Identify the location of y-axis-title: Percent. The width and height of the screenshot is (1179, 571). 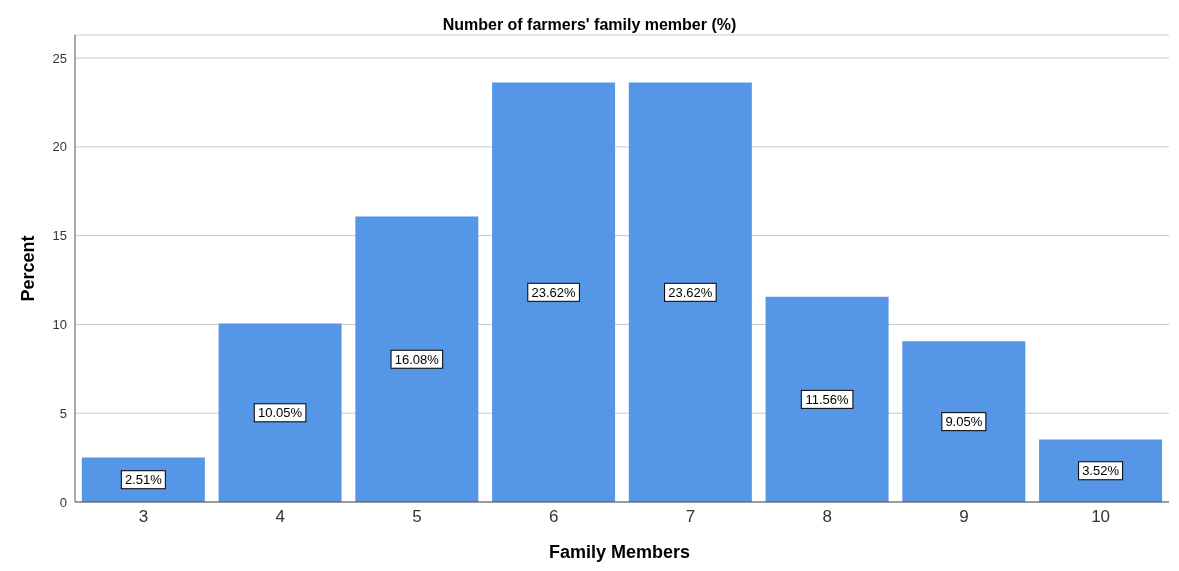
(28, 269).